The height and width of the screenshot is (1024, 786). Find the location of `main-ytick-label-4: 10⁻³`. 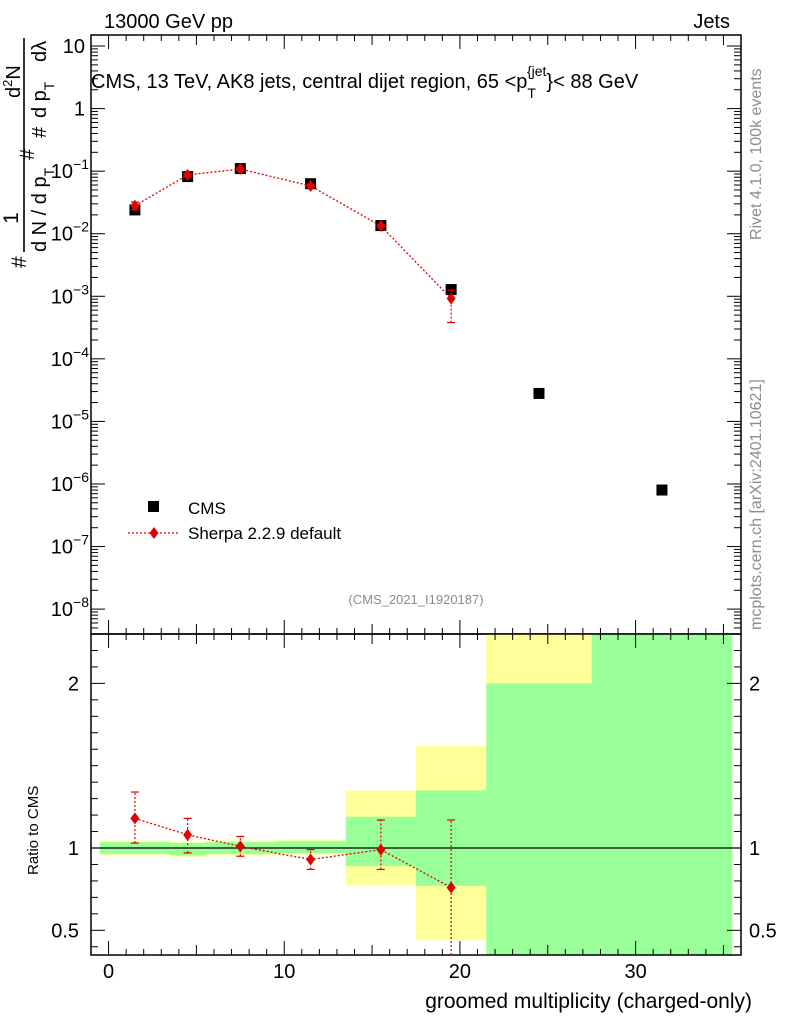

main-ytick-label-4: 10⁻³ is located at coordinates (70, 294).